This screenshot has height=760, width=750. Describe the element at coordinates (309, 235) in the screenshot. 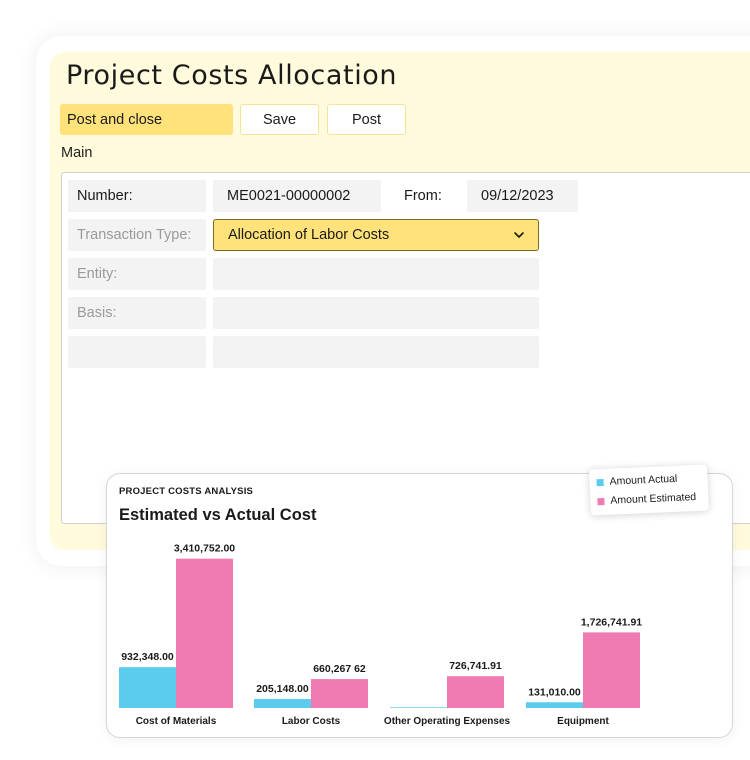

I see `transaction-type-value: Allocation of Labor Costs` at that location.